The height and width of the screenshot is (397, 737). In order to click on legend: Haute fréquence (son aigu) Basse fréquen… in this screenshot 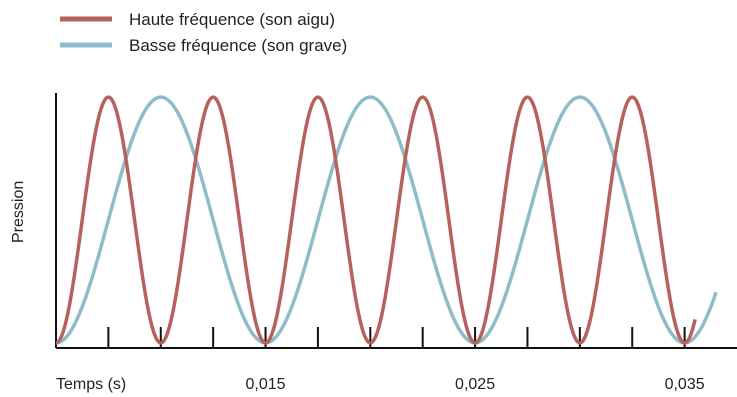, I will do `click(203, 32)`.